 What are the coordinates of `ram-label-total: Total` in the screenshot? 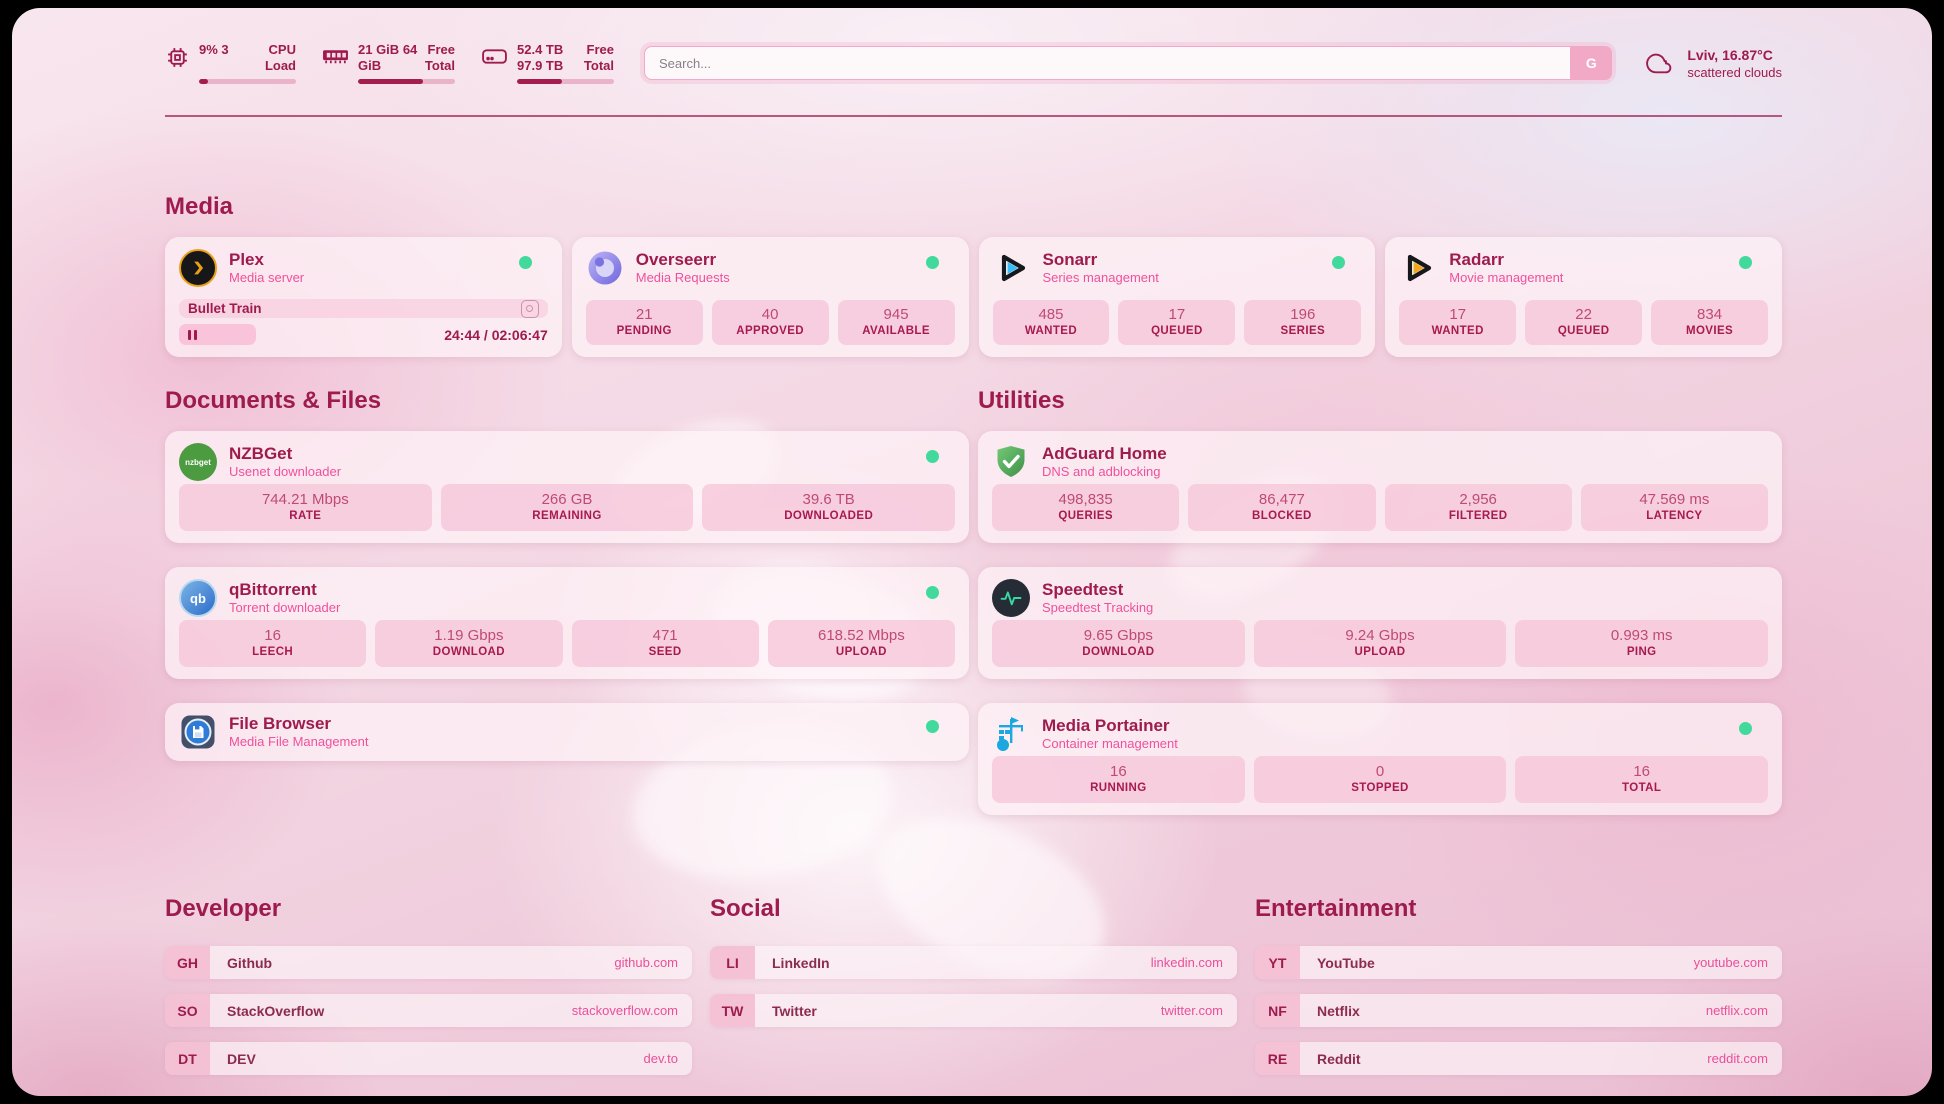 It's located at (439, 65).